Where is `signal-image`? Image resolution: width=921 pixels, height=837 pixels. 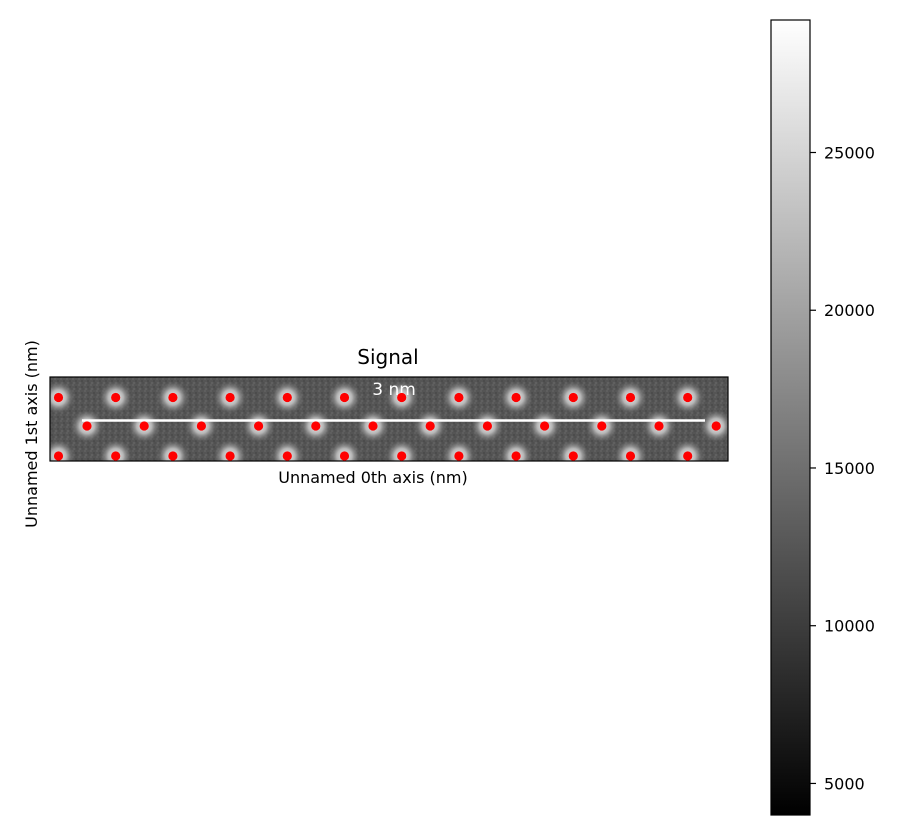 signal-image is located at coordinates (389, 419).